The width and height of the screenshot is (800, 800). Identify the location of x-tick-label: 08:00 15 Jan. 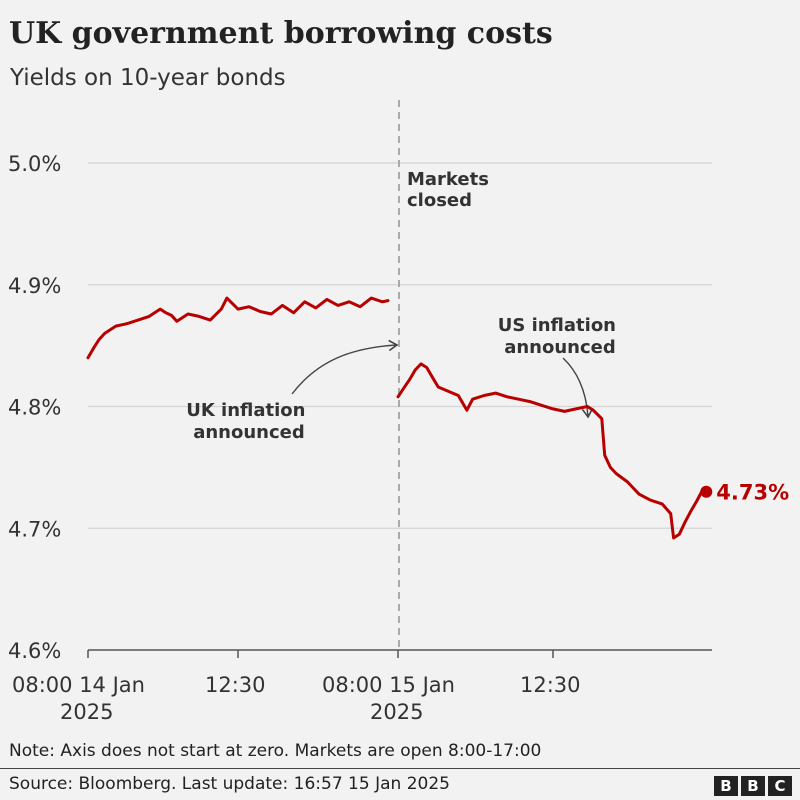
(388, 685).